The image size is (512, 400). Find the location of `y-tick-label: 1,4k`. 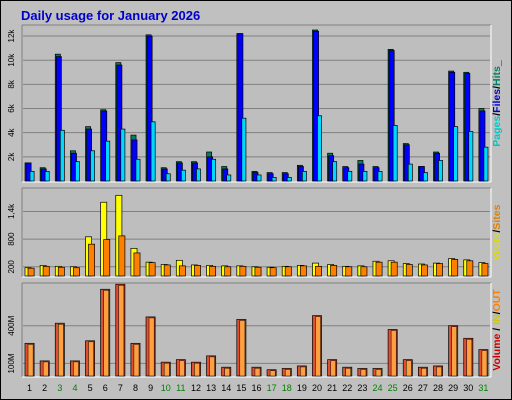

y-tick-label: 1,4k is located at coordinates (11, 211).